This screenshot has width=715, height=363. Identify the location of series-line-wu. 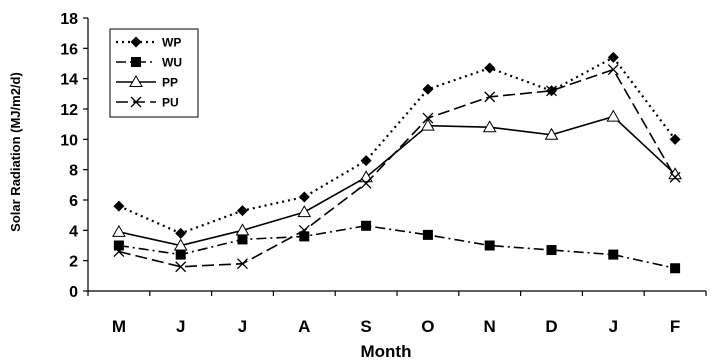
(397, 247).